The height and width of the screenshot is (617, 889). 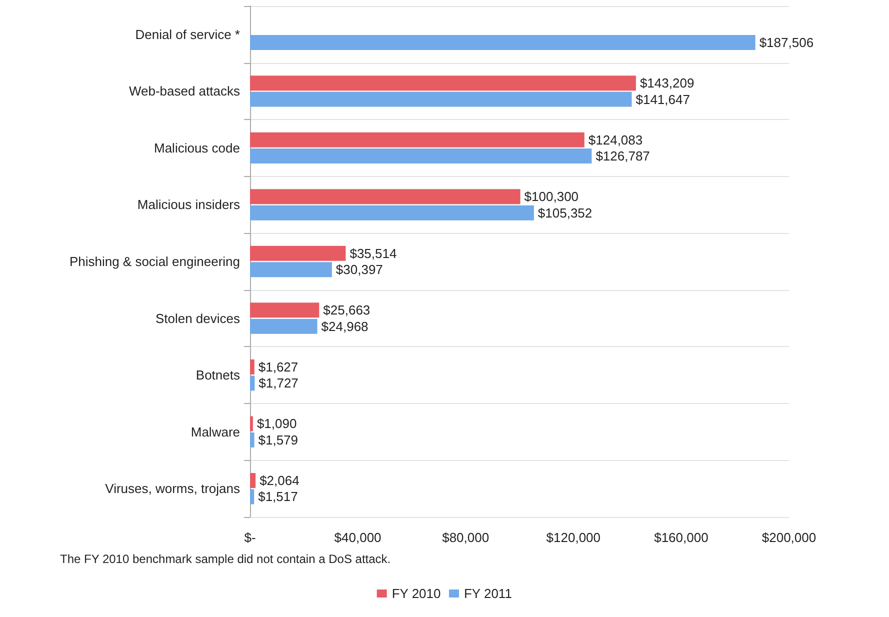 I want to click on data-label: $24,968, so click(x=344, y=326).